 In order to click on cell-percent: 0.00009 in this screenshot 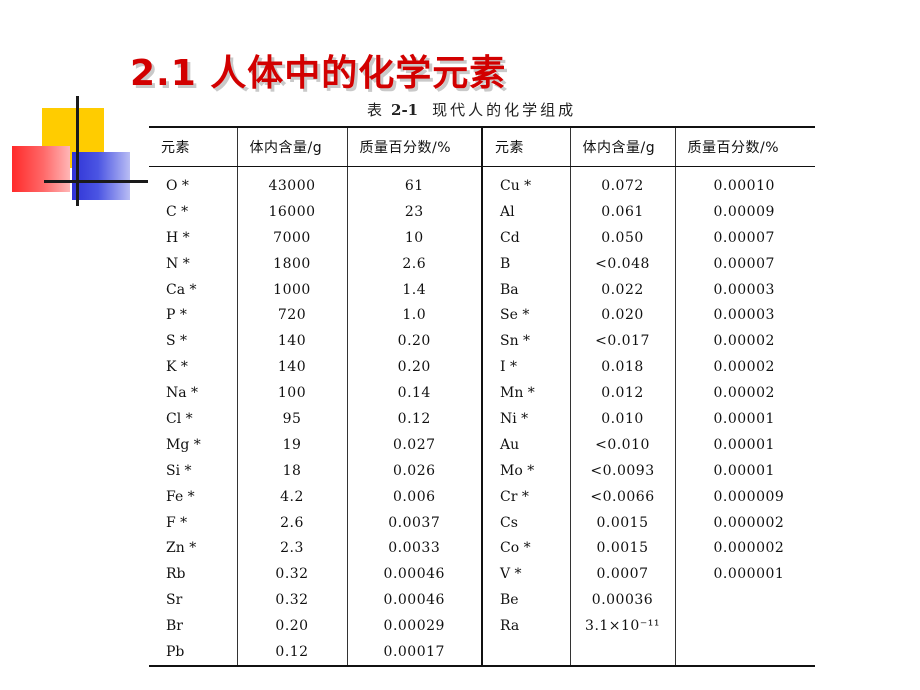, I will do `click(744, 211)`.